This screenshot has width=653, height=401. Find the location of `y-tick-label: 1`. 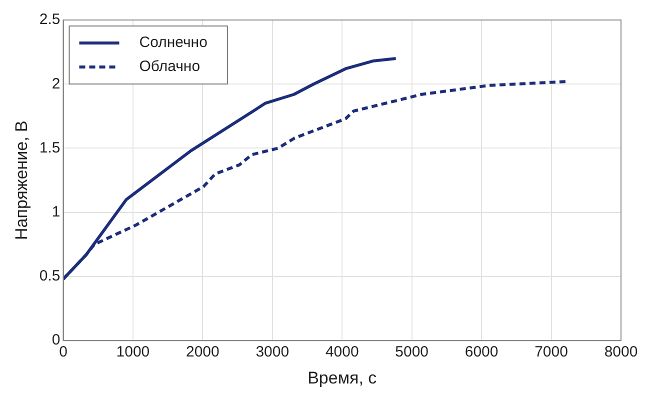

y-tick-label: 1 is located at coordinates (56, 212).